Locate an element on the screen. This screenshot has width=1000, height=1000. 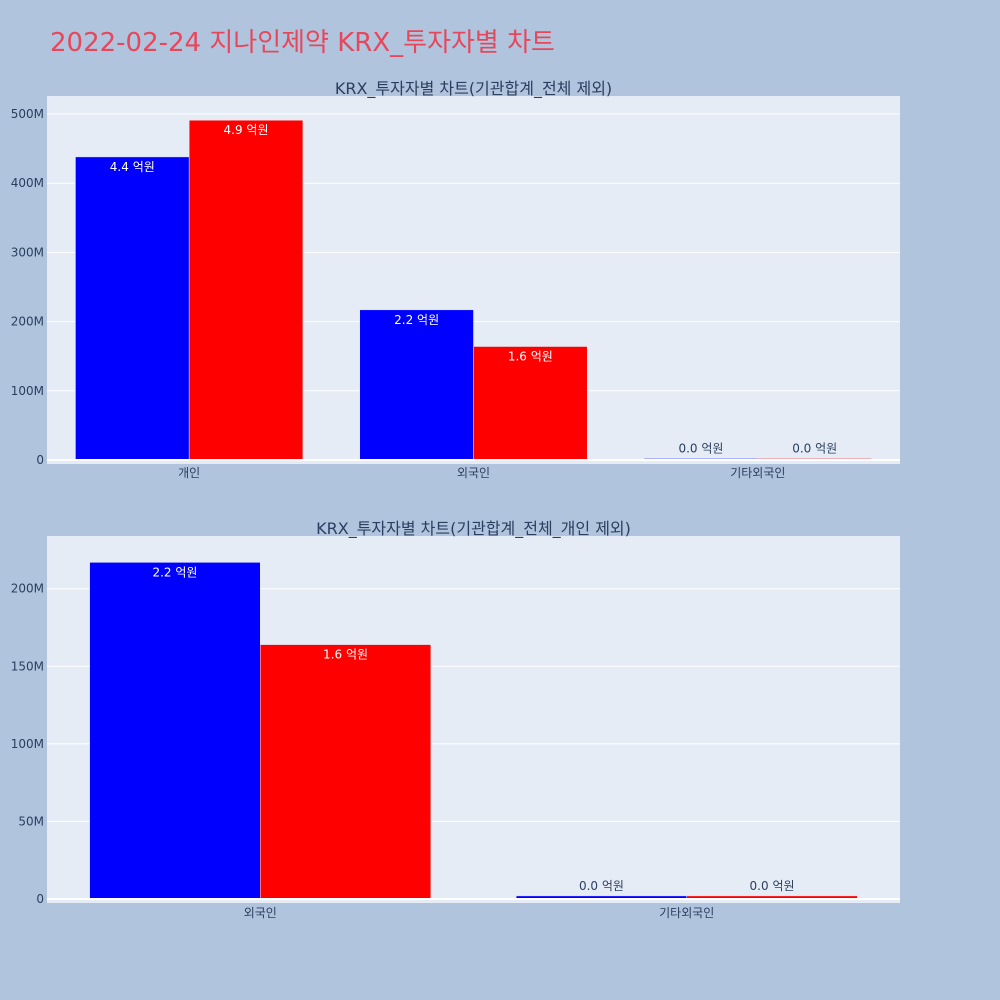
x-tick-label: 개인 is located at coordinates (189, 473).